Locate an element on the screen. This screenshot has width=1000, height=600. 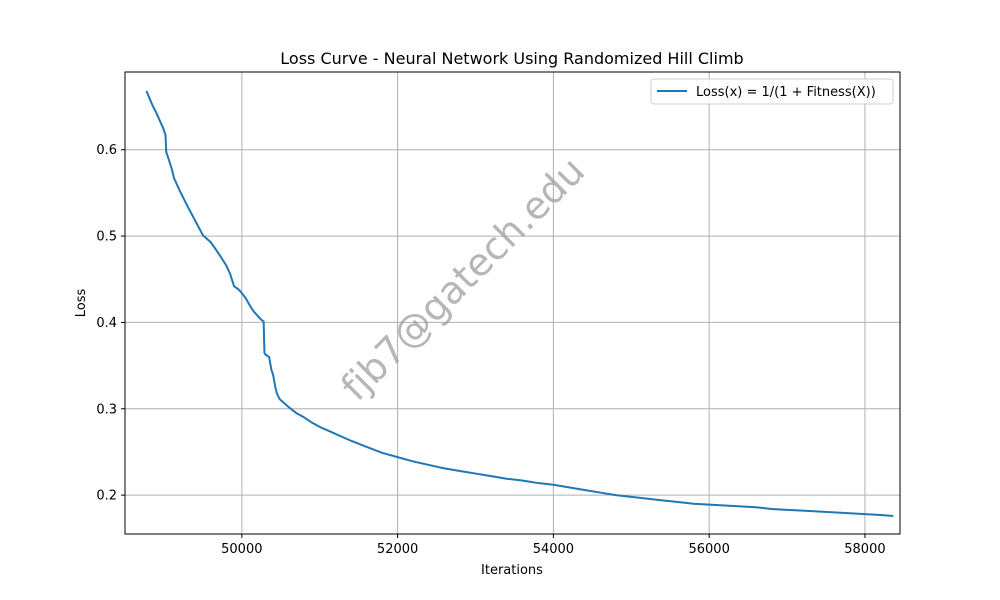
legend-label: Loss(x) = 1/(1 + Fitness(X)) is located at coordinates (786, 92).